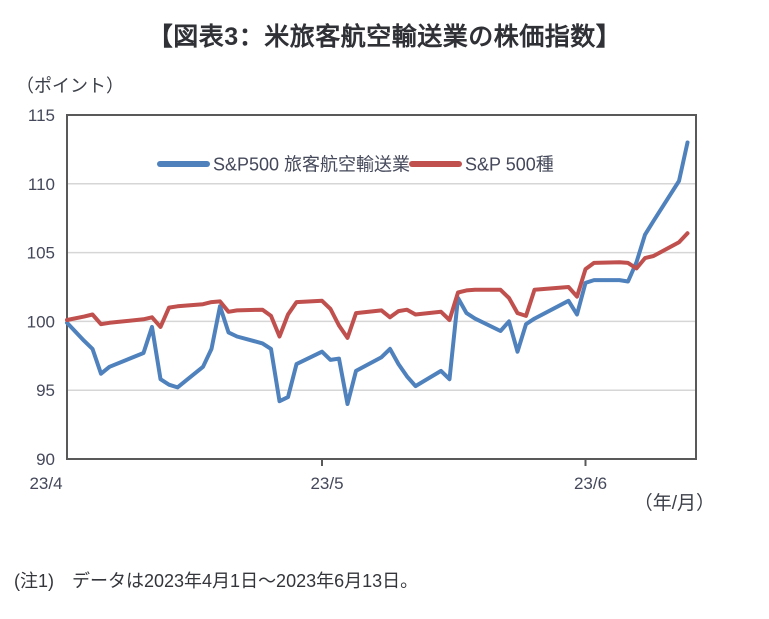 Image resolution: width=769 pixels, height=619 pixels. I want to click on x-tick-label: 23/5, so click(326, 483).